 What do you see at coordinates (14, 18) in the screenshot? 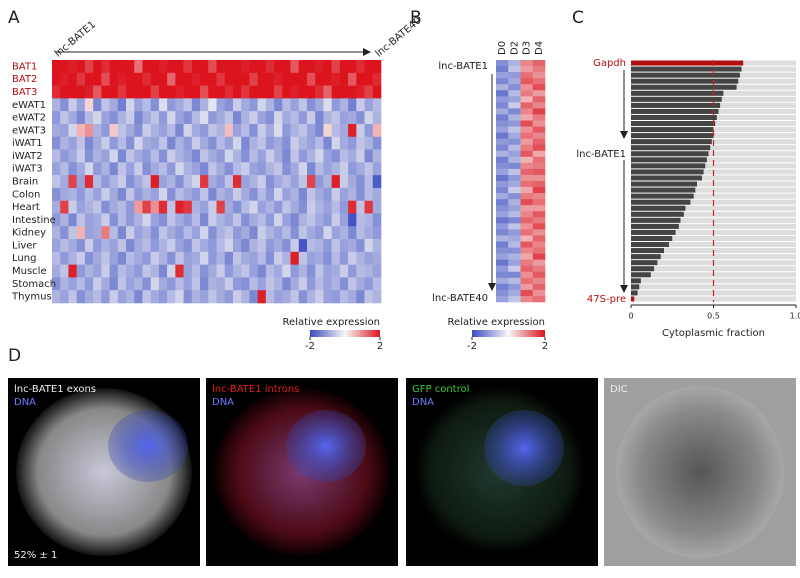
I see `panel-letter: A` at bounding box center [14, 18].